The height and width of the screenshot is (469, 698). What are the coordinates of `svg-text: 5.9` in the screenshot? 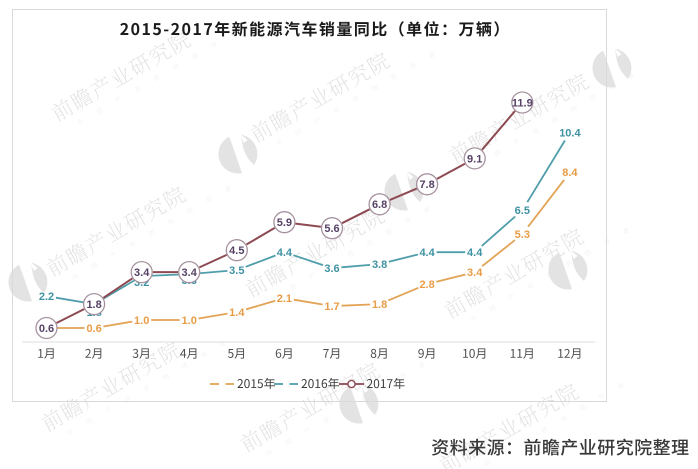 It's located at (284, 223).